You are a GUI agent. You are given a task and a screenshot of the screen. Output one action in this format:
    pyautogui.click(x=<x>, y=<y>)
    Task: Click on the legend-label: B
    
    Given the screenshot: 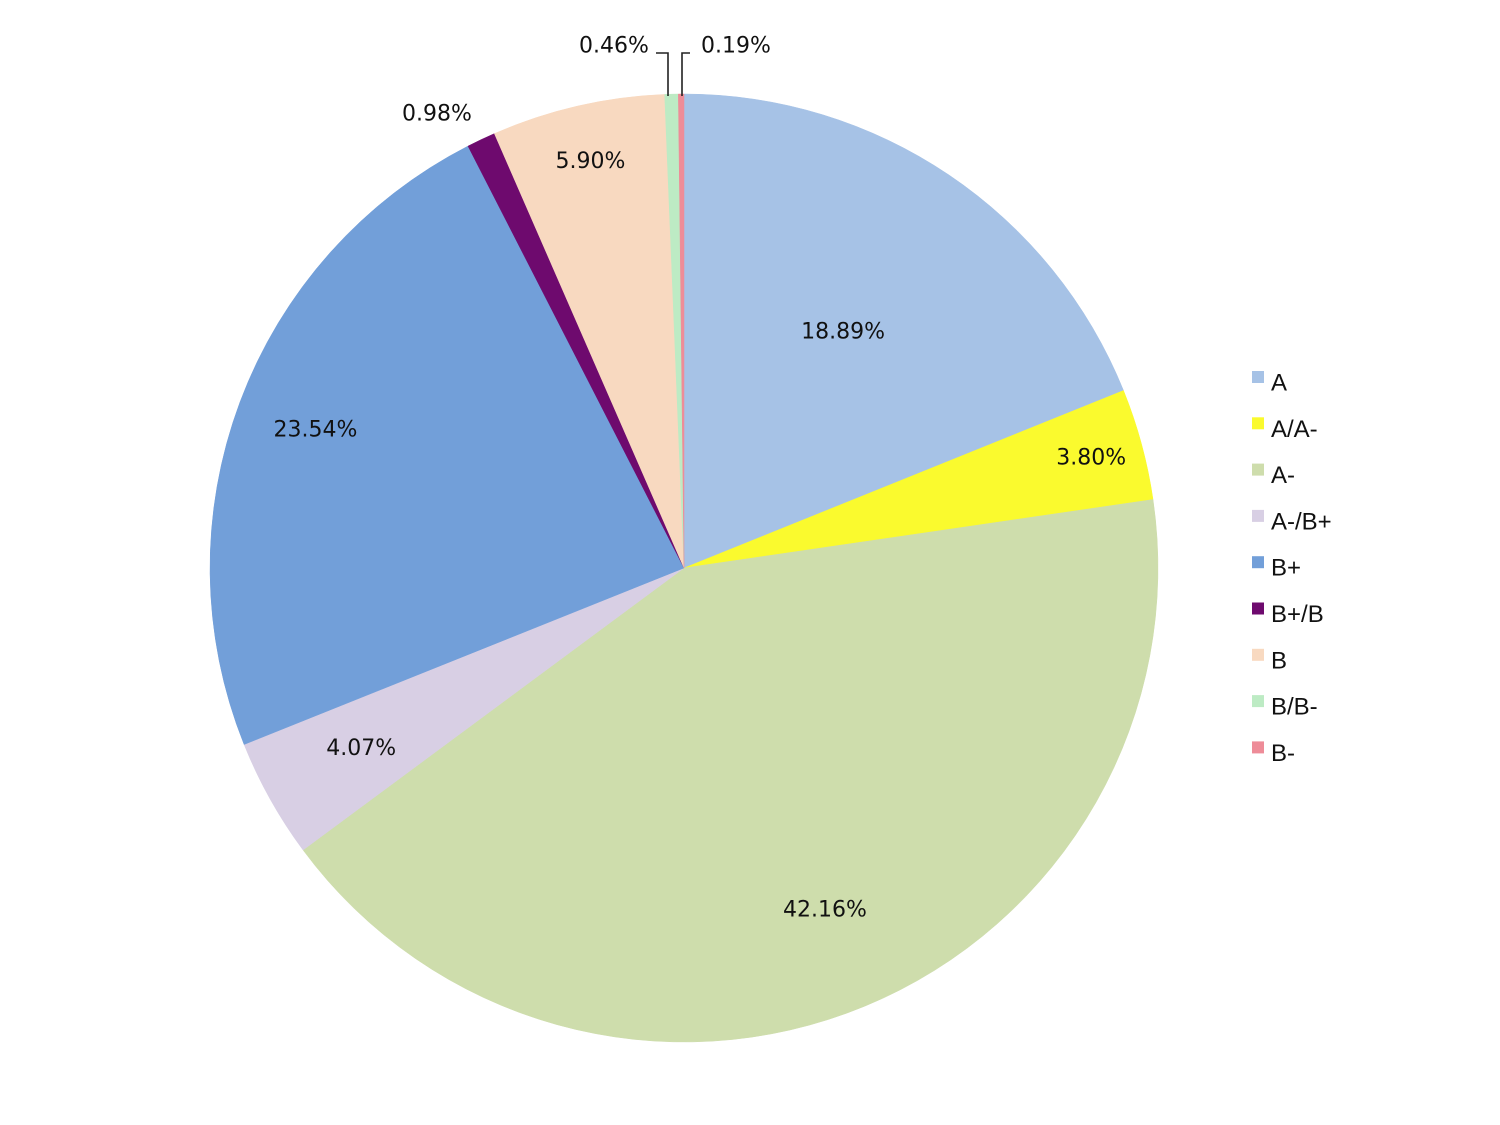 What is the action you would take?
    pyautogui.click(x=1279, y=660)
    